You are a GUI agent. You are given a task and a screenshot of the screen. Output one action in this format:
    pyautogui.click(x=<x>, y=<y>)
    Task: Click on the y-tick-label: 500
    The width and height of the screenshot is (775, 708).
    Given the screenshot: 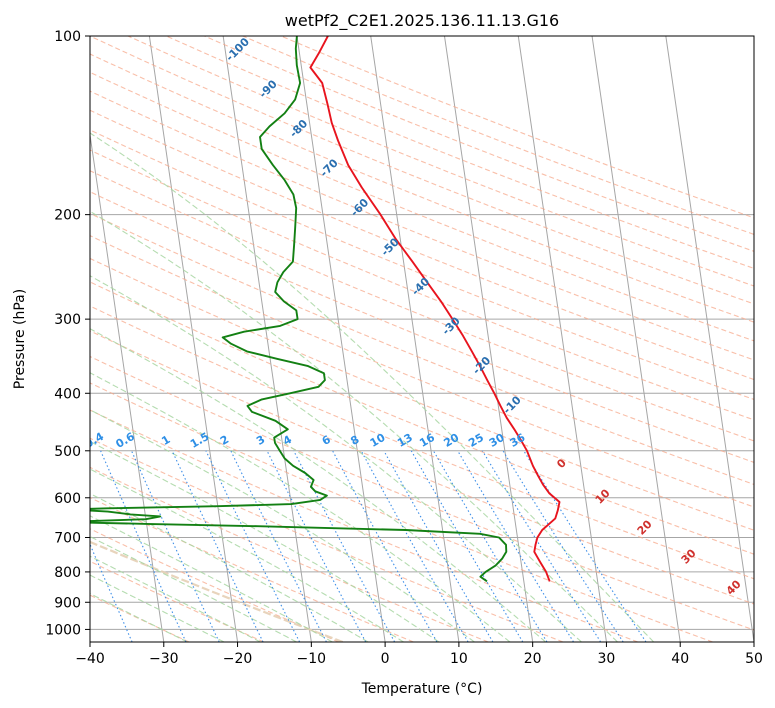 What is the action you would take?
    pyautogui.click(x=67, y=452)
    